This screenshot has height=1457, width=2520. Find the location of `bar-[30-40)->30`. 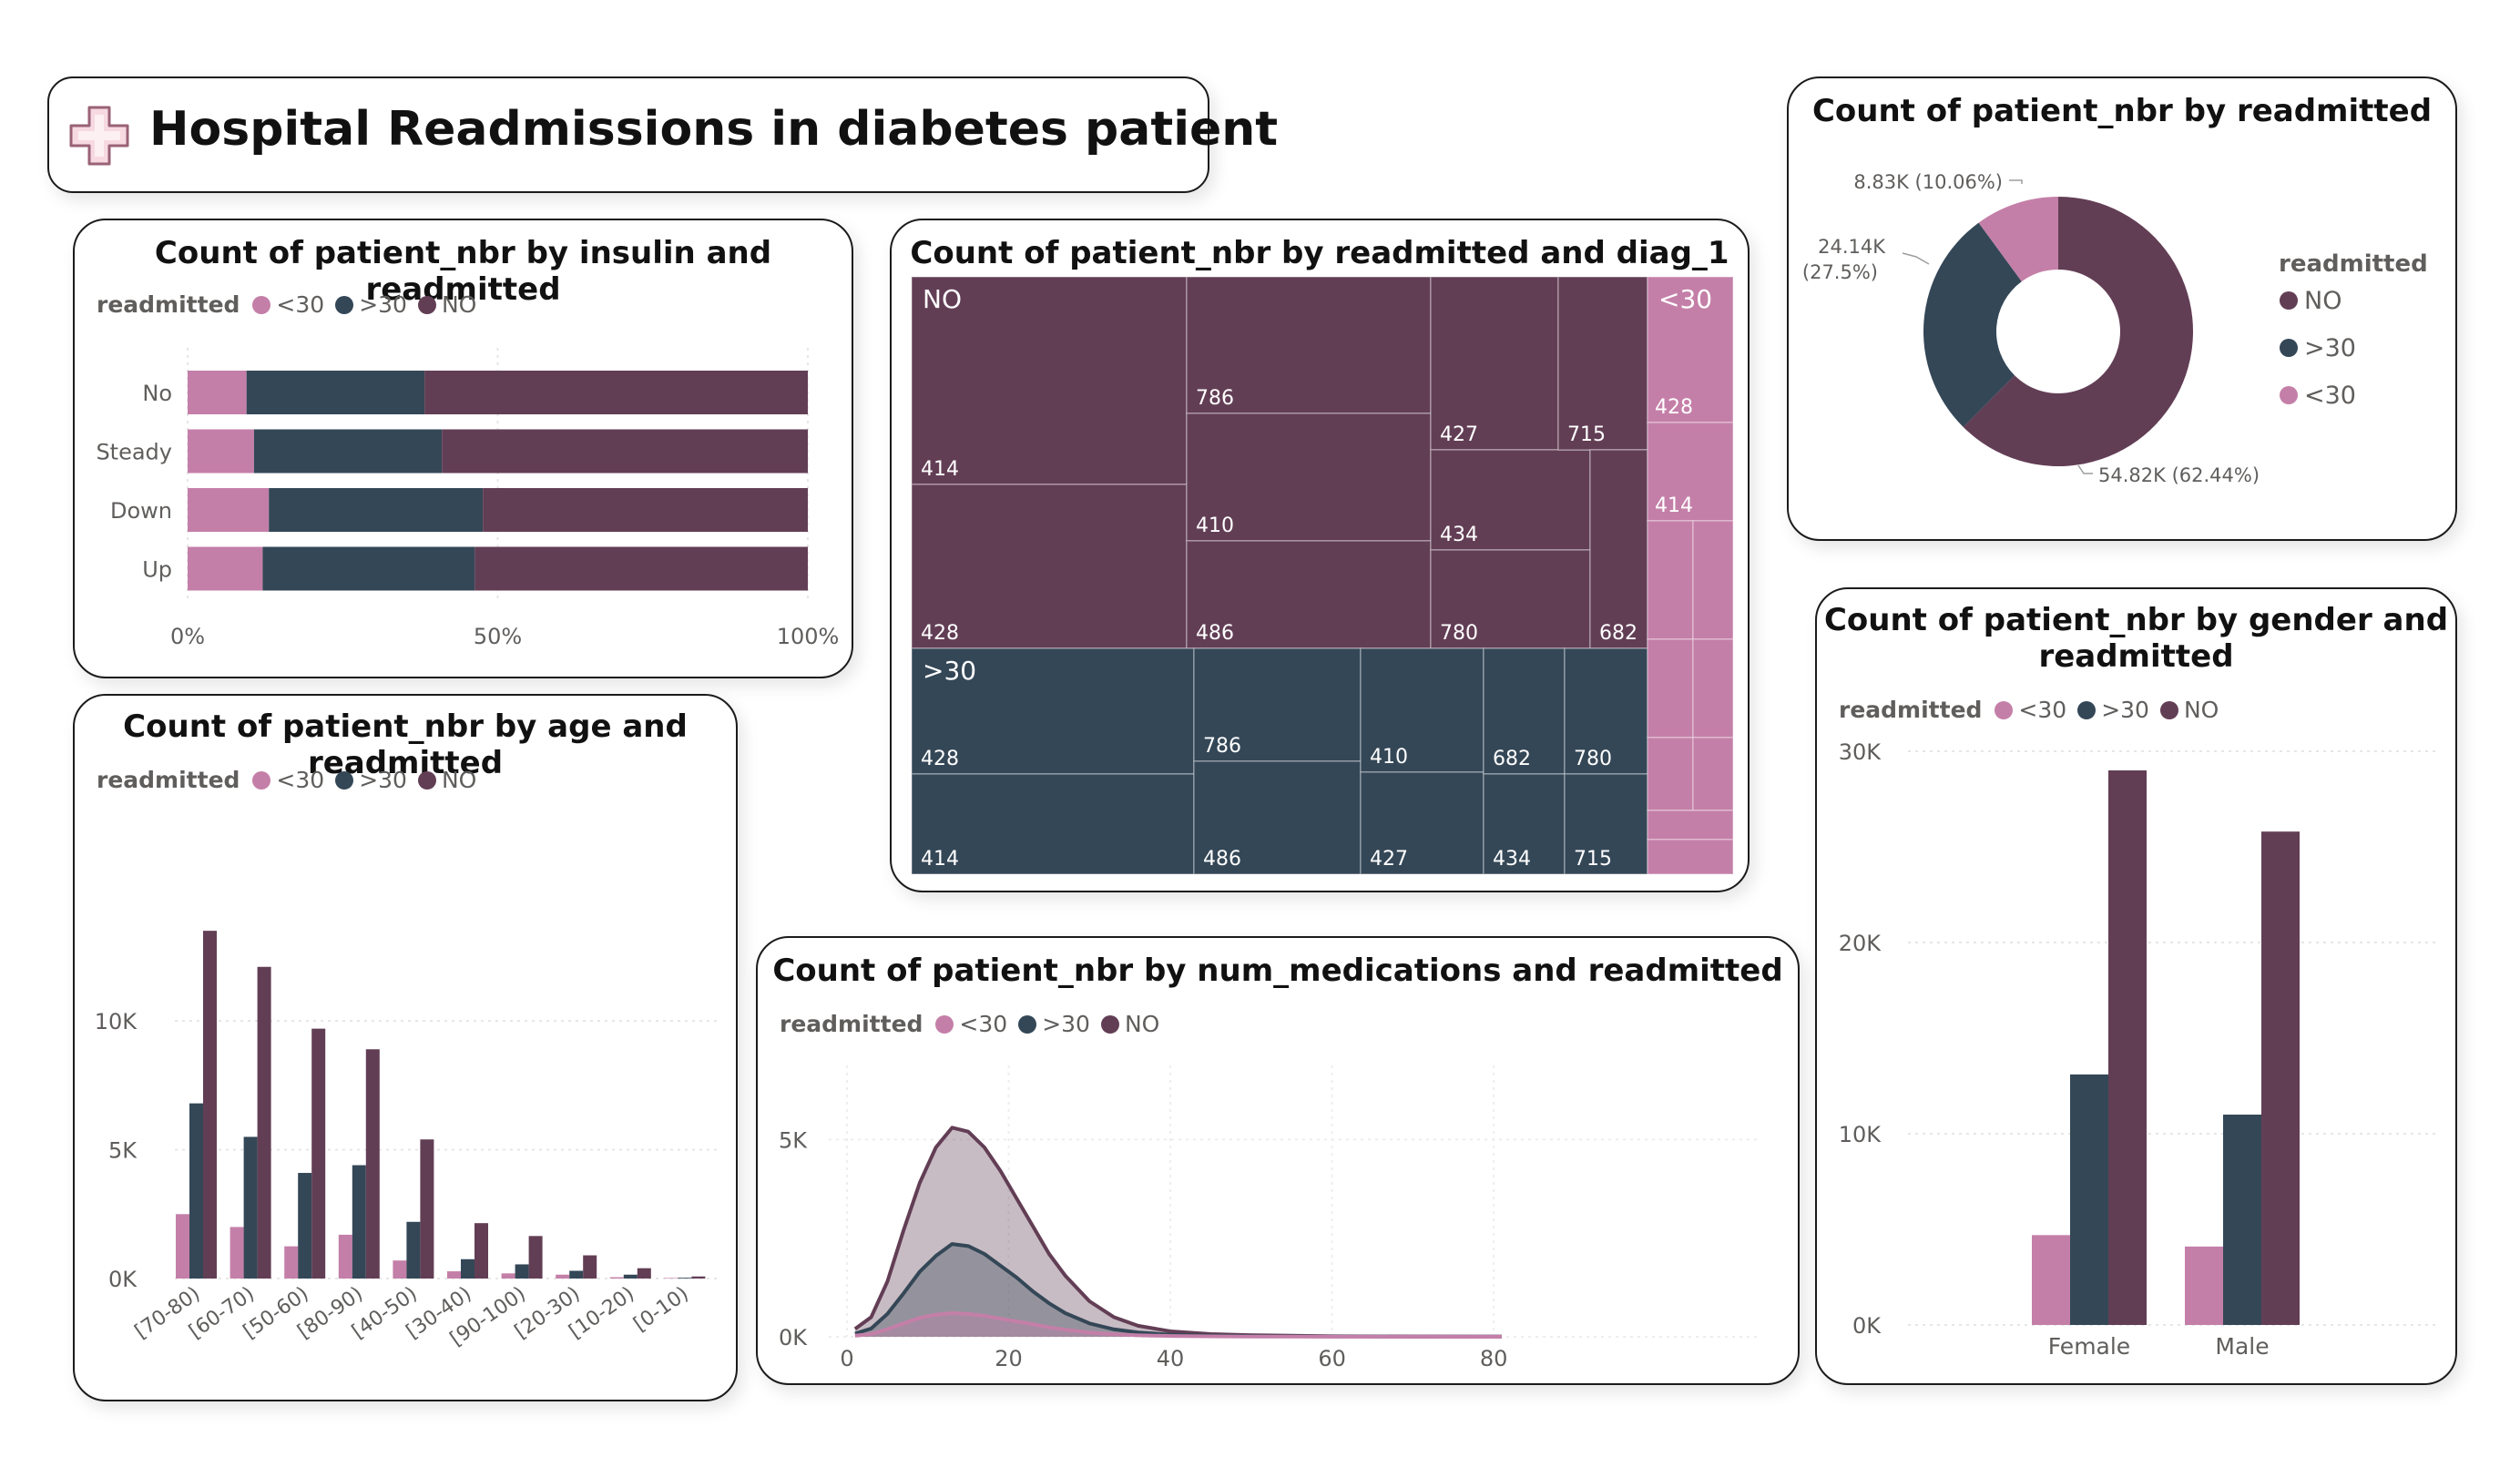

bar-[30-40)->30 is located at coordinates (468, 1268).